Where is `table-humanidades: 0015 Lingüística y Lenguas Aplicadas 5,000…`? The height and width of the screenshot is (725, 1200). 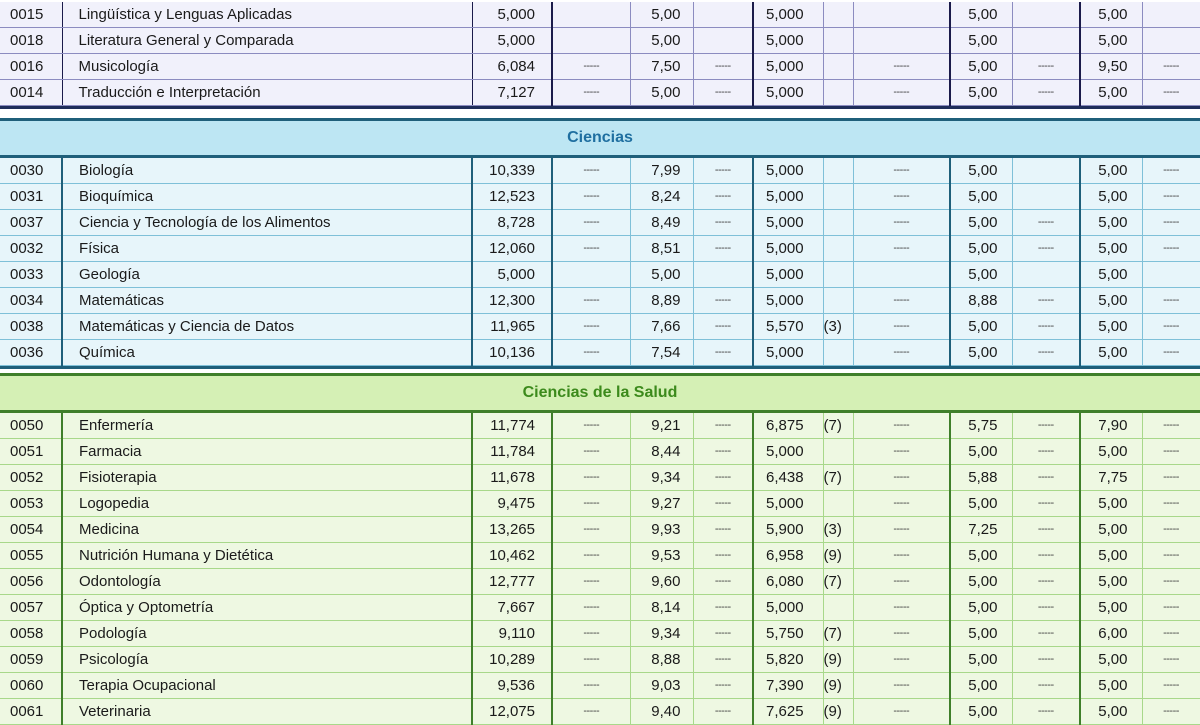 table-humanidades: 0015 Lingüística y Lenguas Aplicadas 5,000… is located at coordinates (600, 54).